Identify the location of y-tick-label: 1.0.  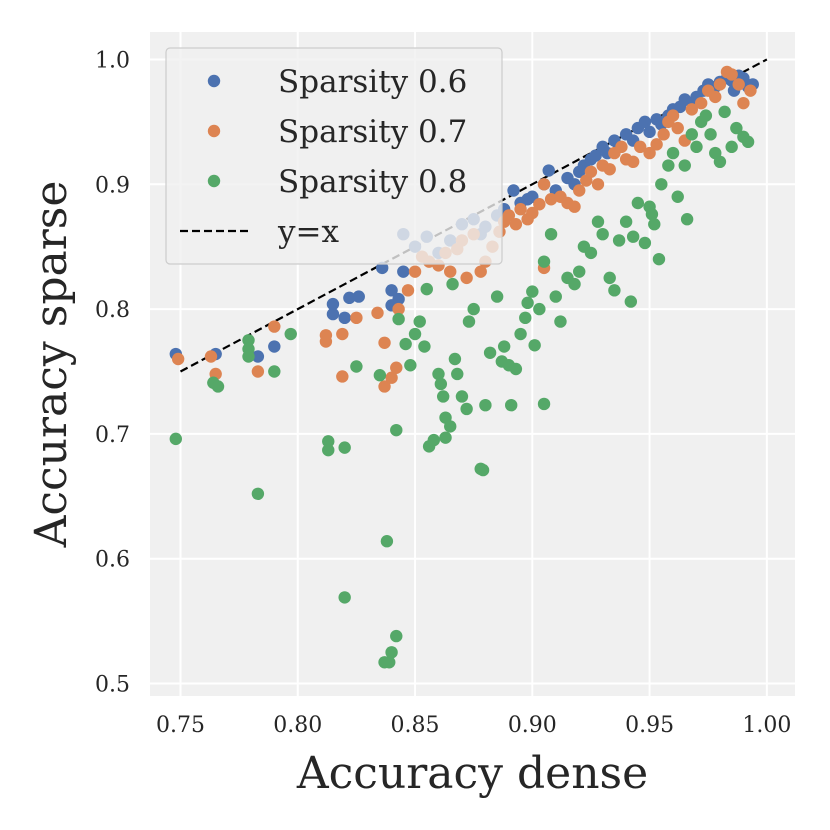
(112, 60).